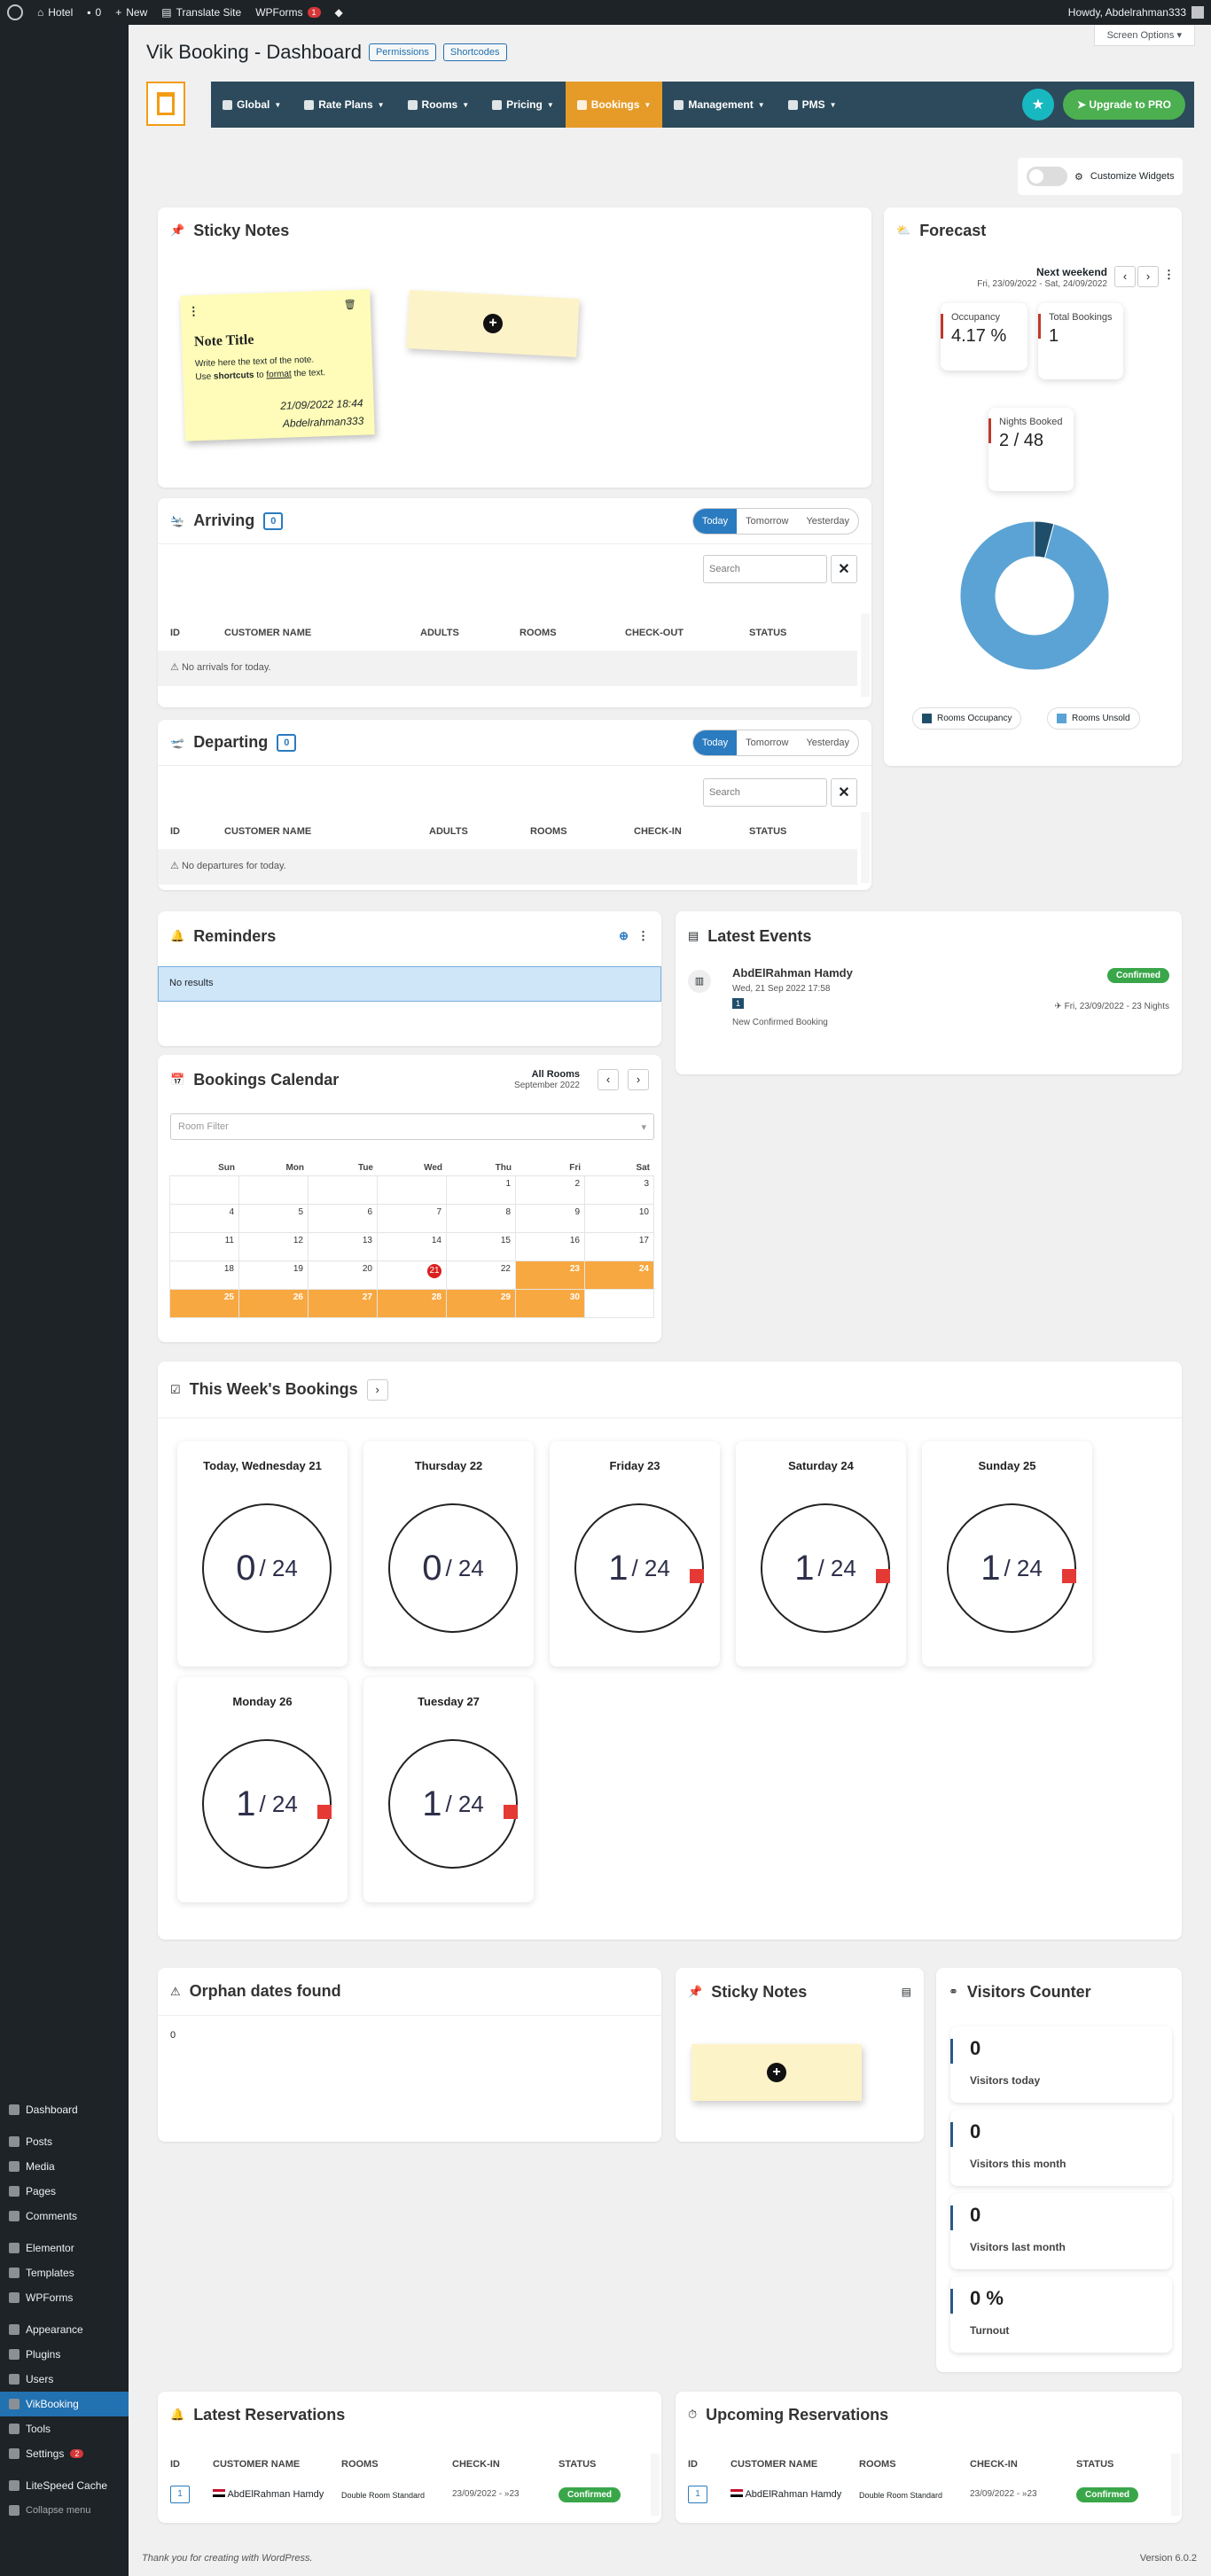 The image size is (1211, 2576). What do you see at coordinates (94, 12) in the screenshot?
I see `comments-link: ▪ 0` at bounding box center [94, 12].